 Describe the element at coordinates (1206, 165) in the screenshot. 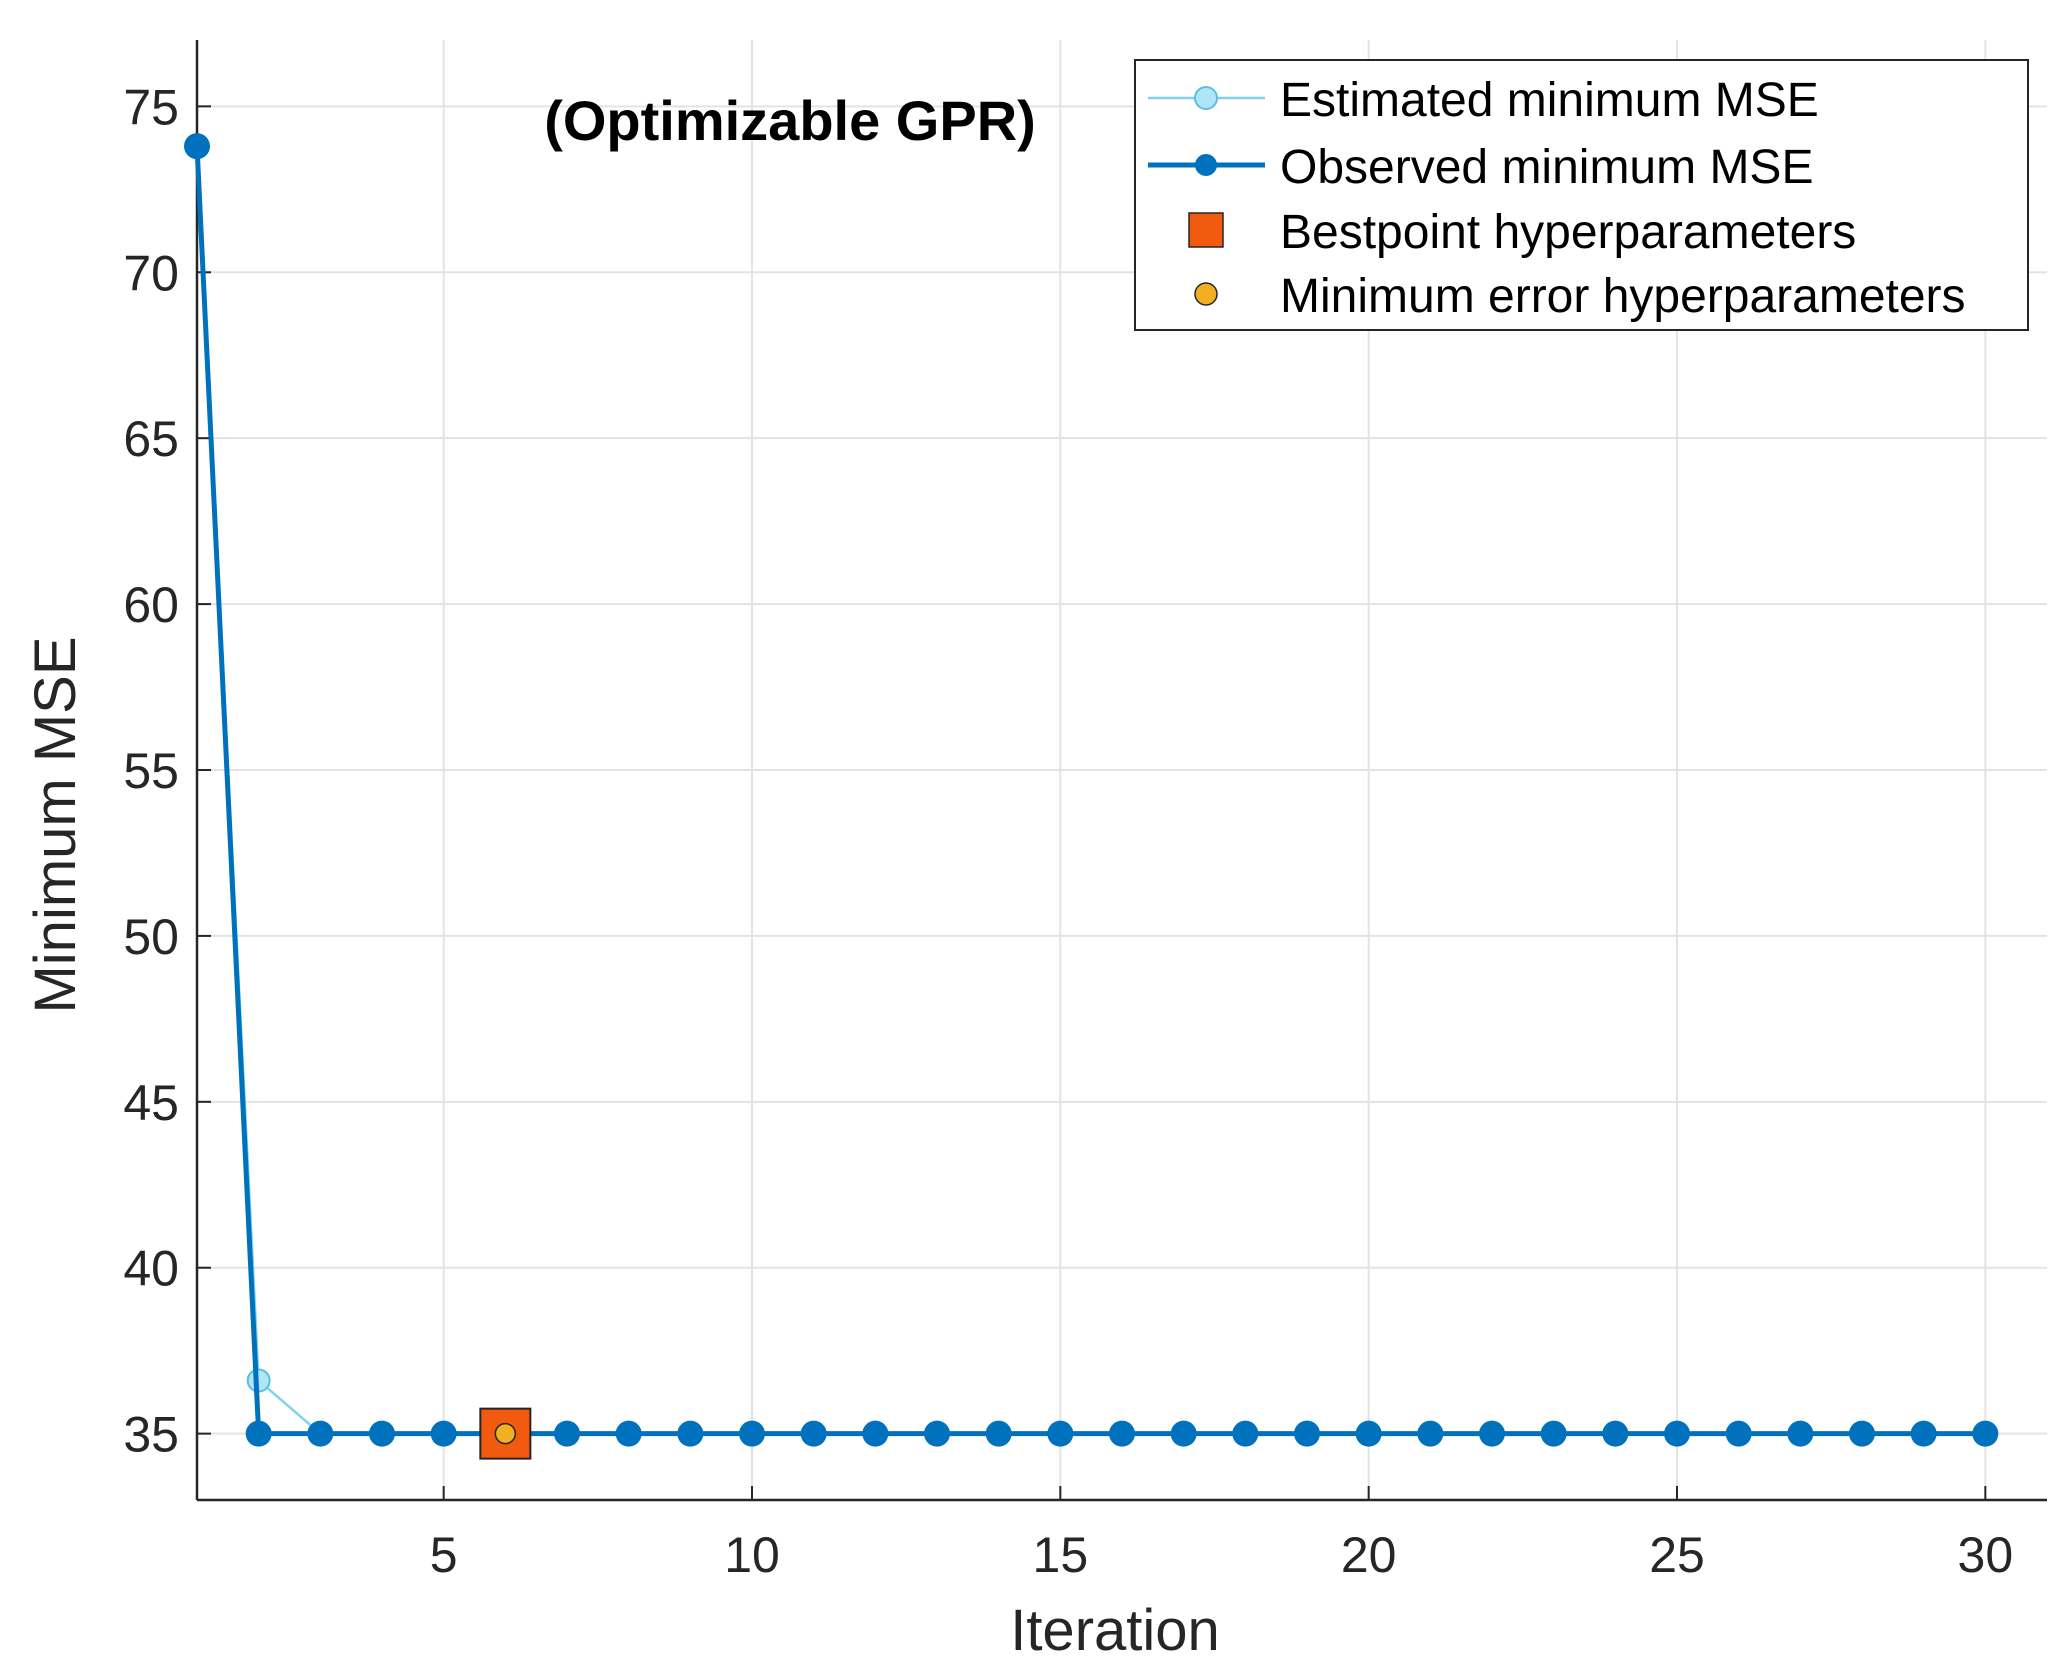

I see `legend-icon-observed` at that location.